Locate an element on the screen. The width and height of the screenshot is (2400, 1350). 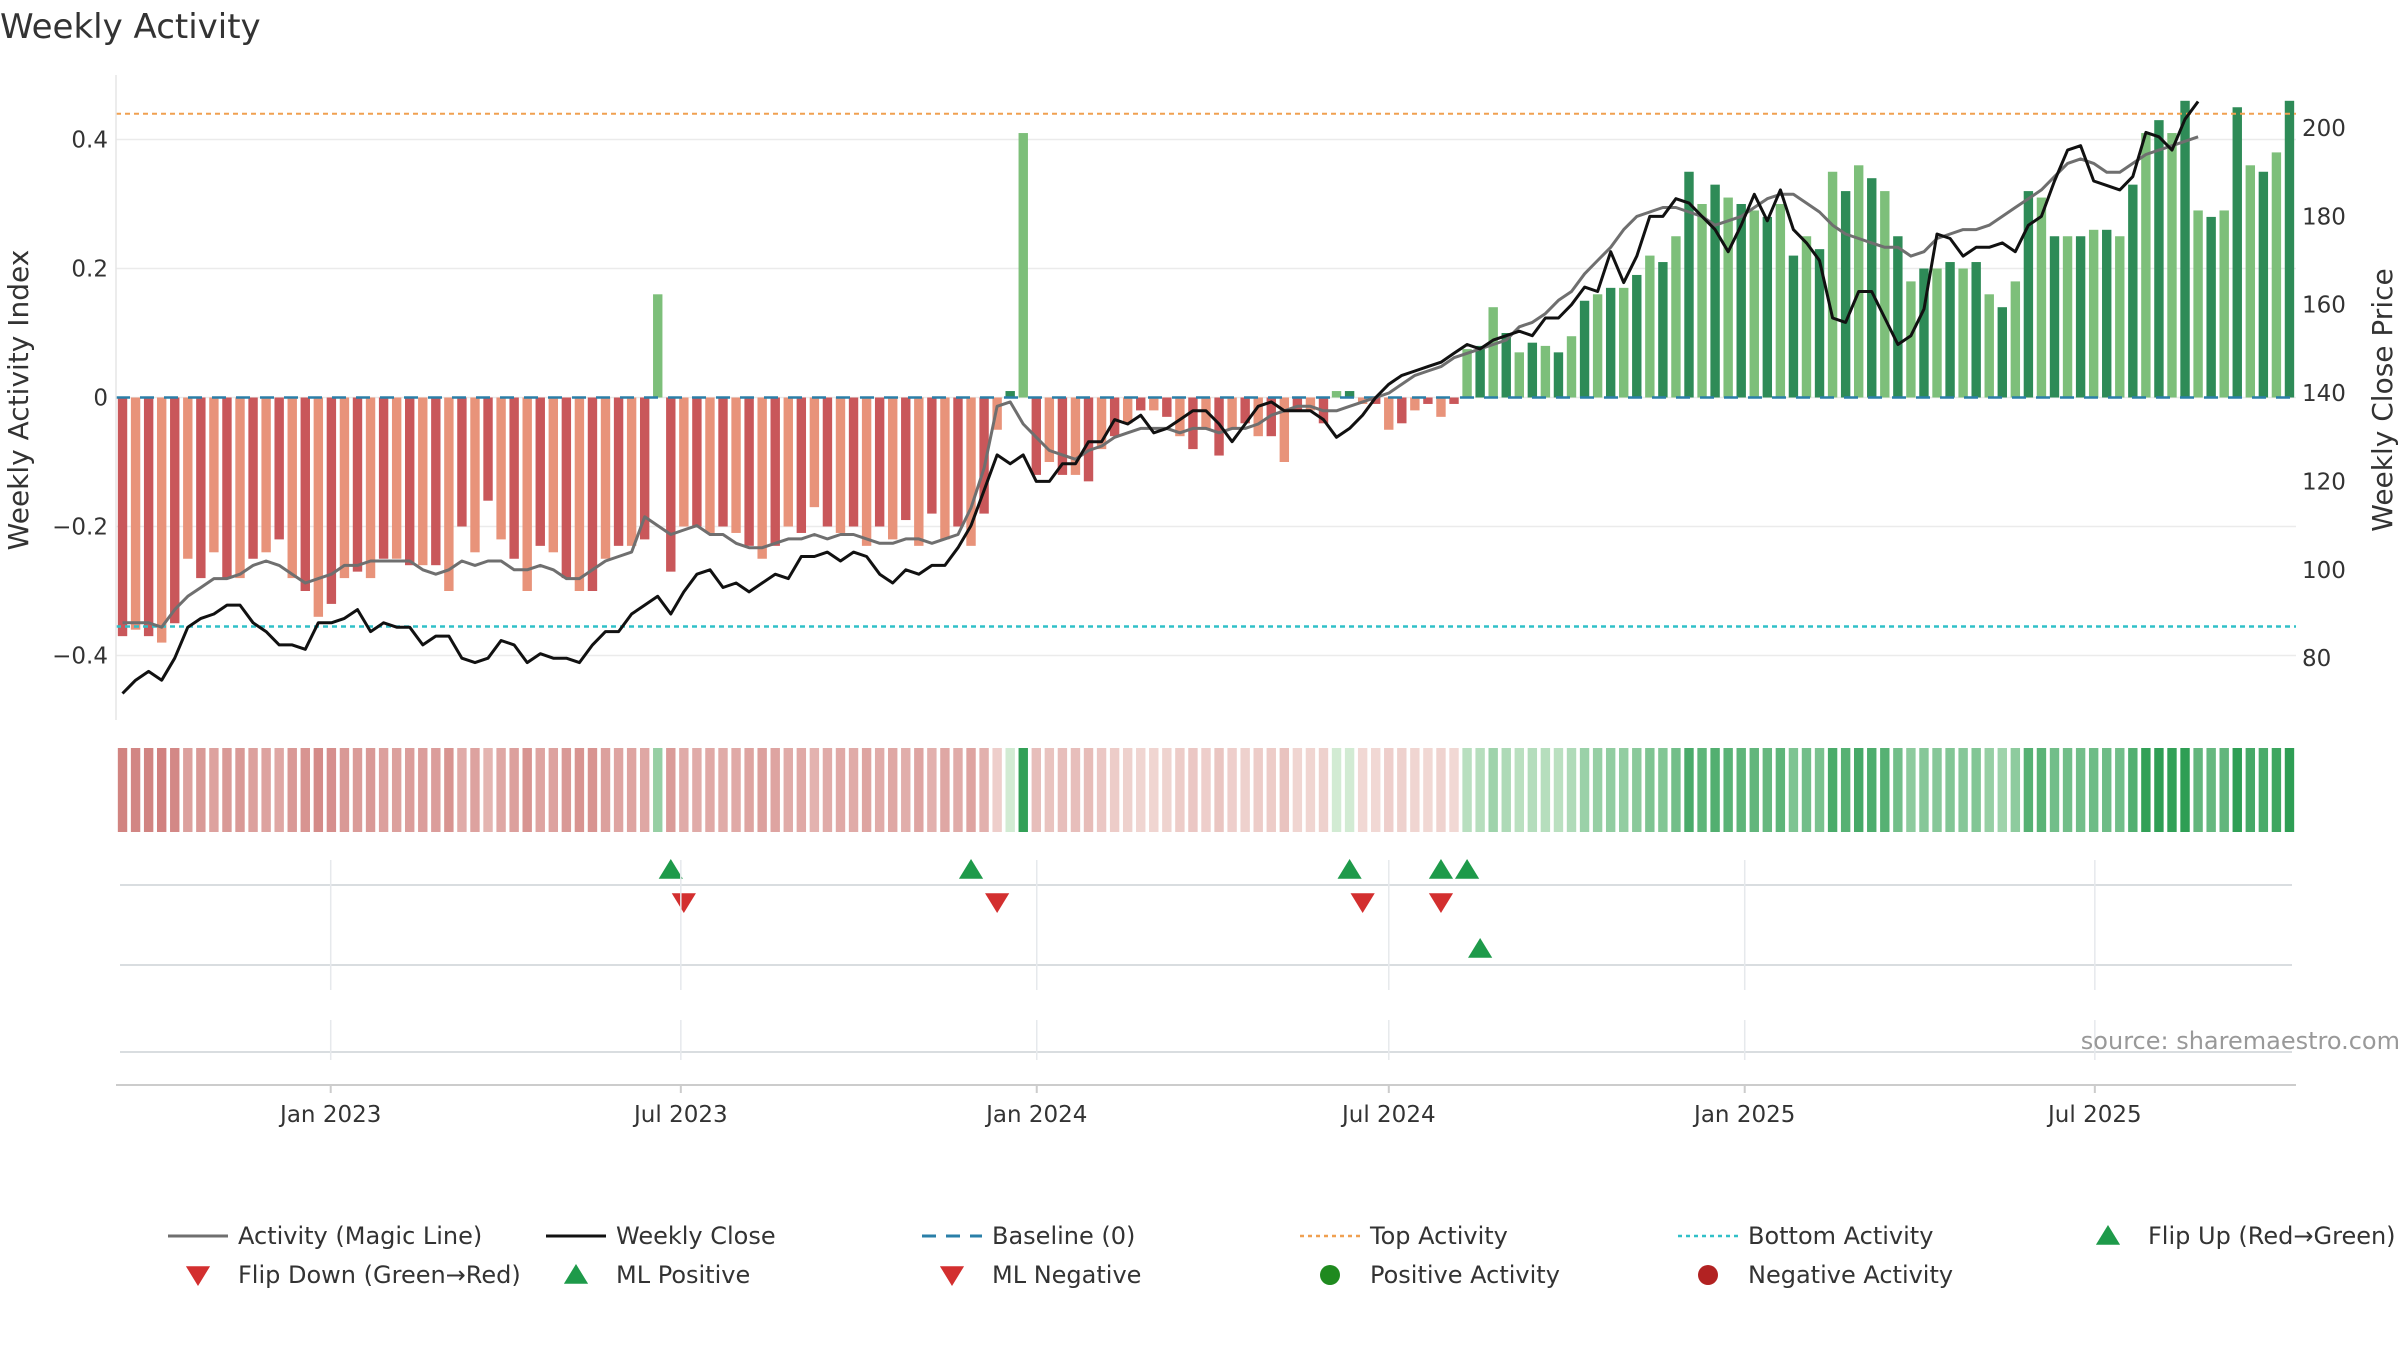
y2-tick-label: 140 is located at coordinates (2324, 394).